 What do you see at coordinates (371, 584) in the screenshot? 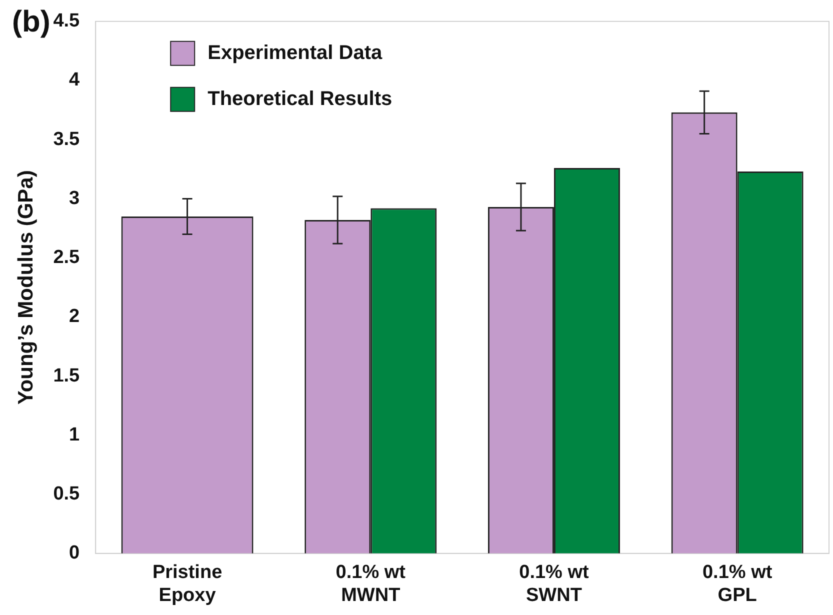
I see `x-tick-label: 0.1% wt MWNT` at bounding box center [371, 584].